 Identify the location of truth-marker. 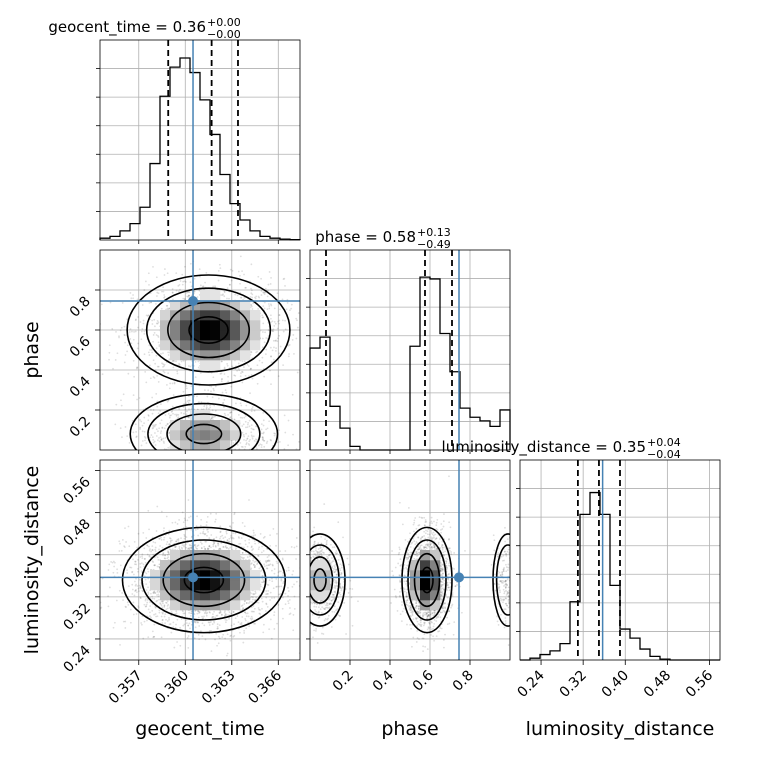
(193, 301).